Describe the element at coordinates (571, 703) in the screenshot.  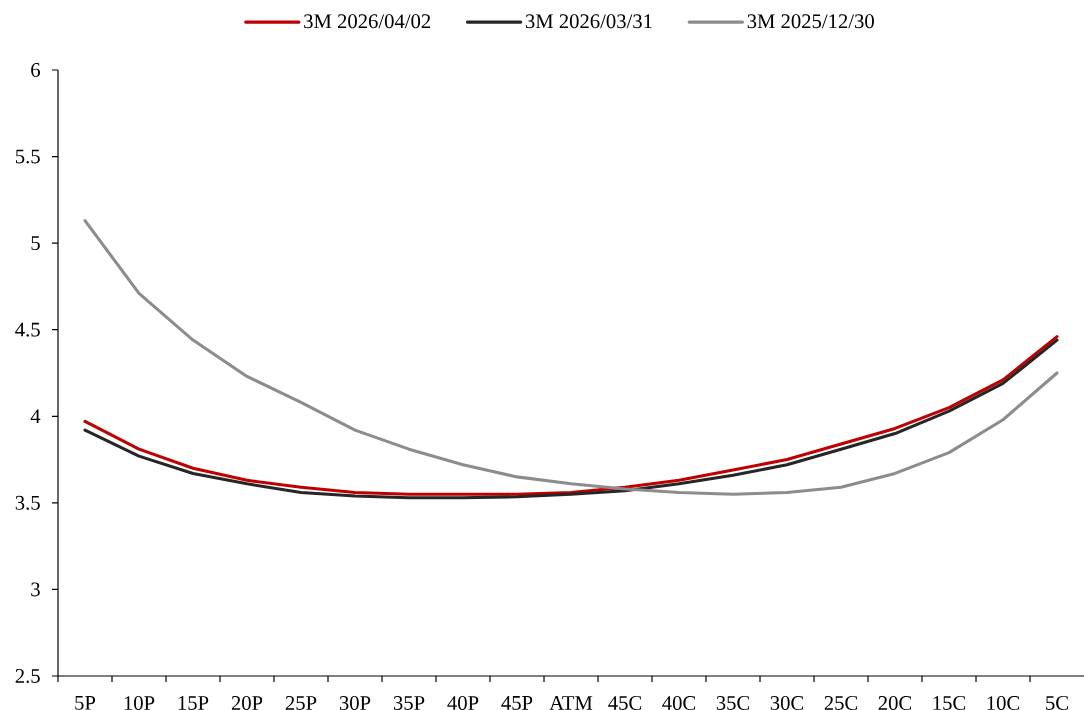
I see `x-tick-label: ATM` at that location.